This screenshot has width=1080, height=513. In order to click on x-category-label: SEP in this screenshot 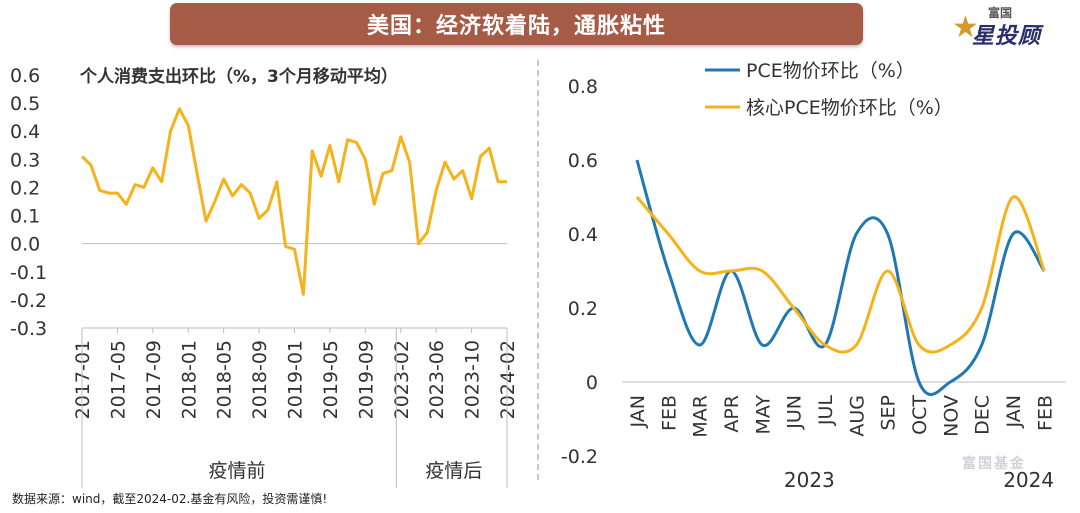, I will do `click(889, 413)`.